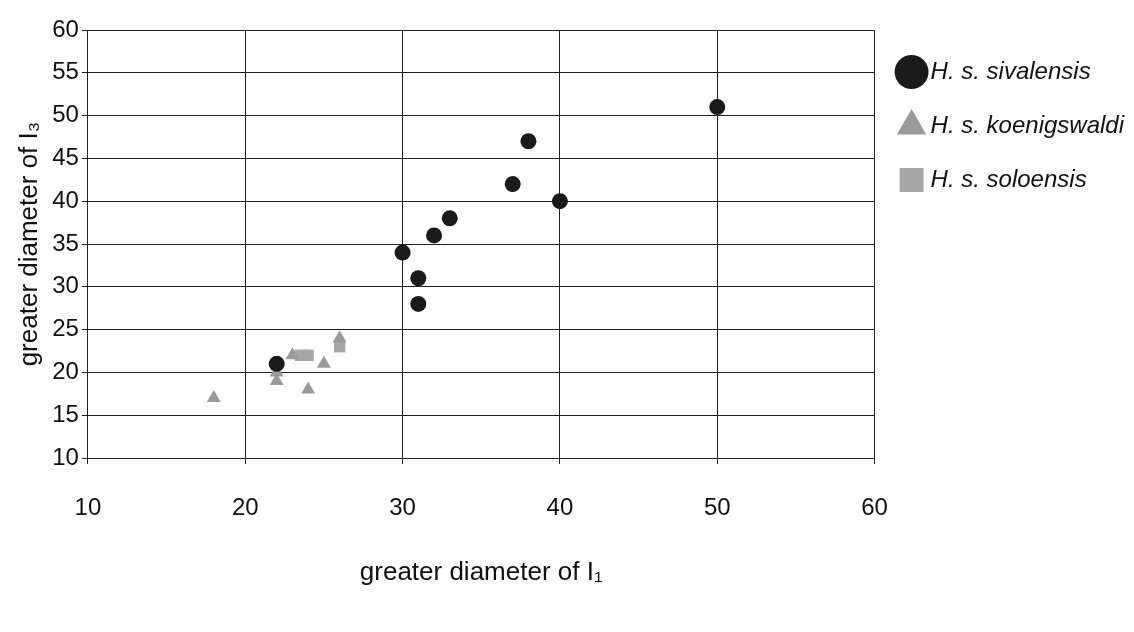  I want to click on legend-label: H. s. koenigswaldi, so click(1027, 124).